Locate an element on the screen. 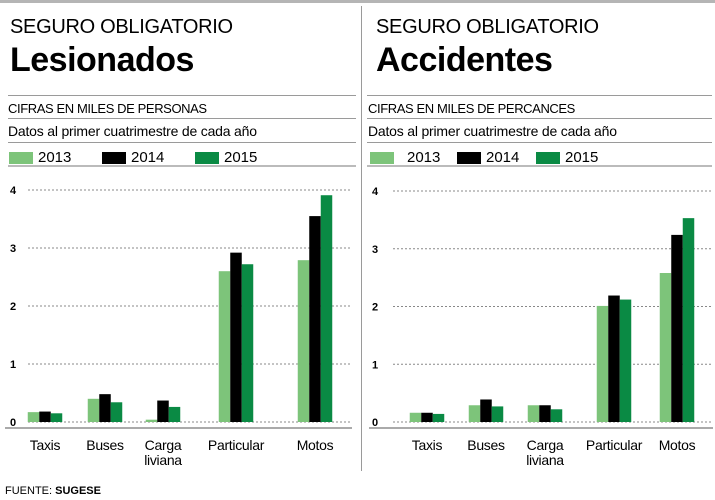  footer-source: FUENTE: SUGESE is located at coordinates (53, 491).